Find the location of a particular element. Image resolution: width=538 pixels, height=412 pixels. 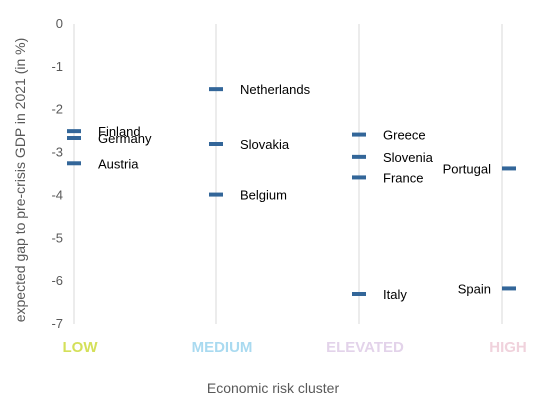

y-tick-label: -2 is located at coordinates (57, 109).